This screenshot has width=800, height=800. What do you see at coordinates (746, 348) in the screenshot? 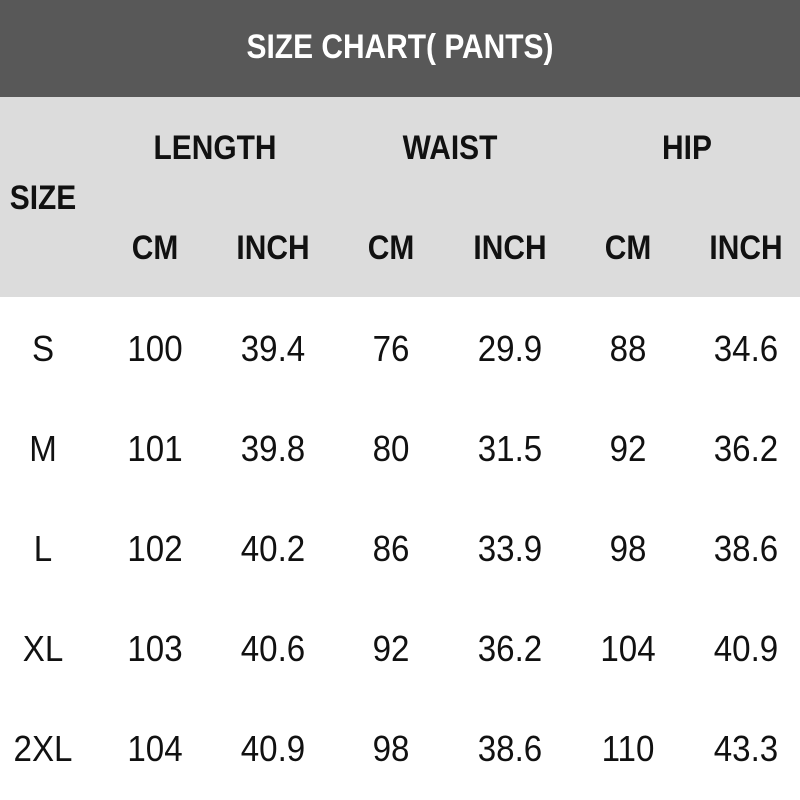
I see `table-cell: 34.6` at bounding box center [746, 348].